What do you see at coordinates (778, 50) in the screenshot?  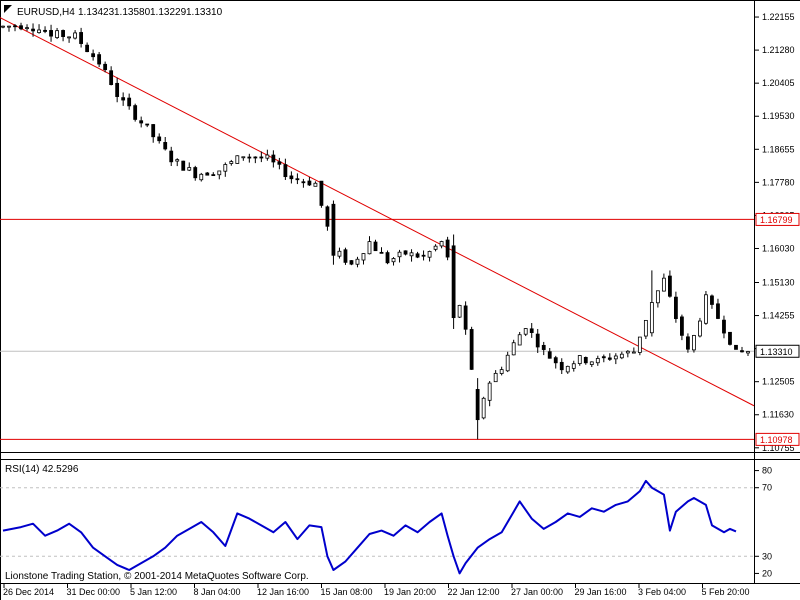 I see `price-tick-label: 1.21280` at bounding box center [778, 50].